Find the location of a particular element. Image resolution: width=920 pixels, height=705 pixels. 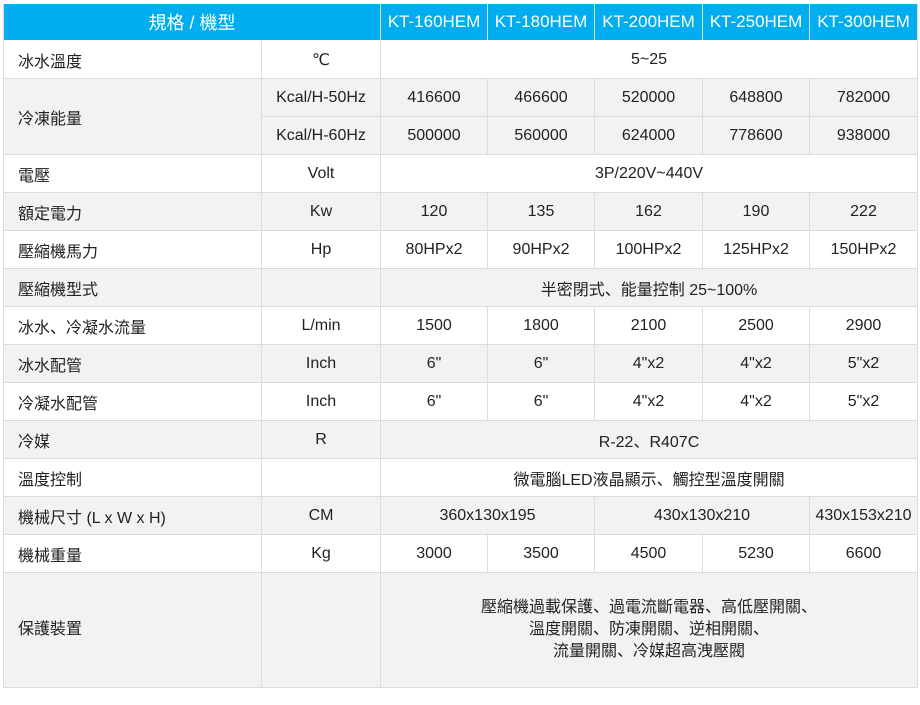

value: 1500 is located at coordinates (434, 325).